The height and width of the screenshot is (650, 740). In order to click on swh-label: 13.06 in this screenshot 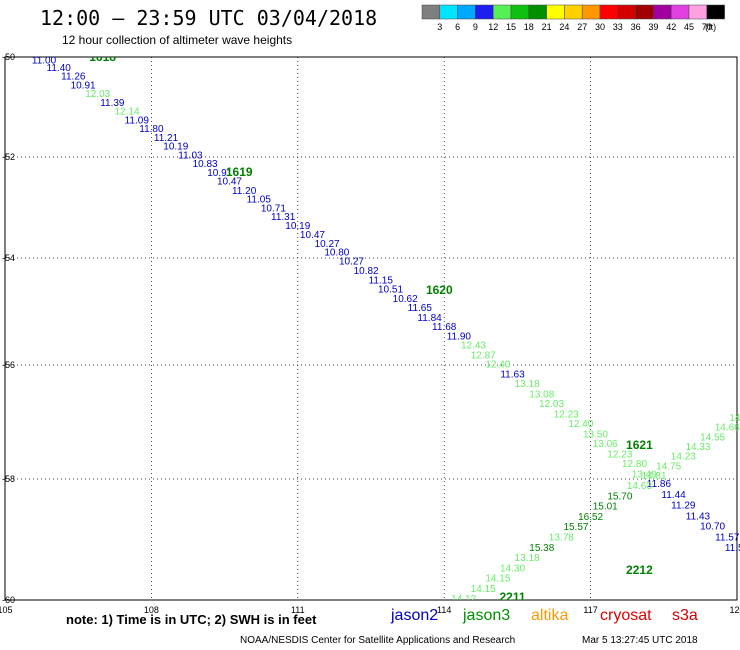, I will do `click(605, 444)`.